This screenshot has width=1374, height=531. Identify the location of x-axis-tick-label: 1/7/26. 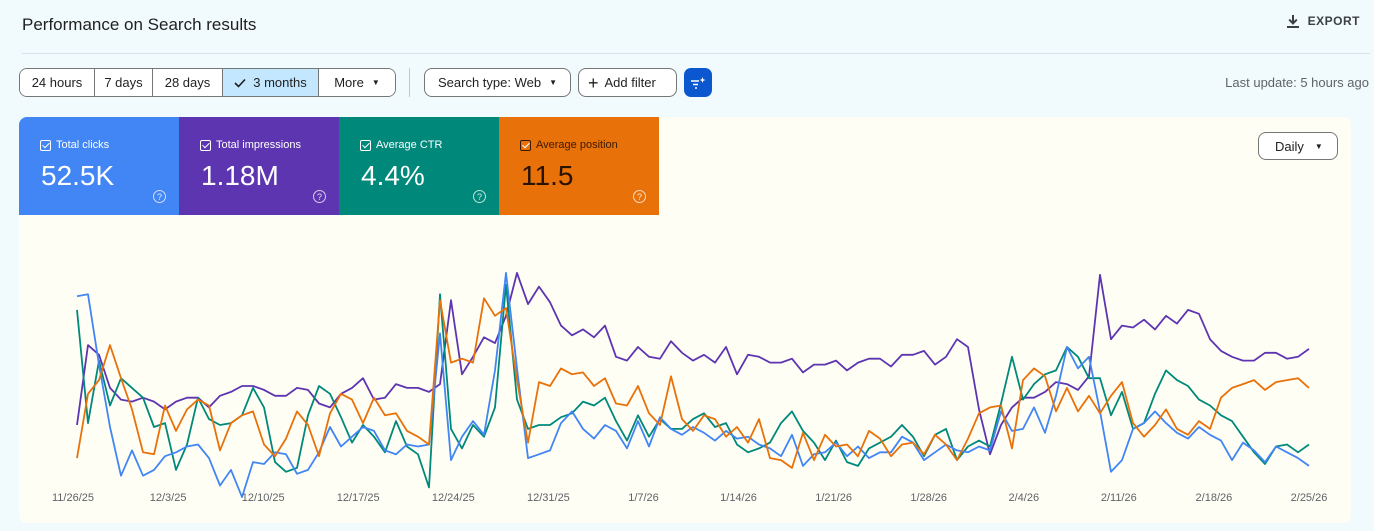
(643, 498).